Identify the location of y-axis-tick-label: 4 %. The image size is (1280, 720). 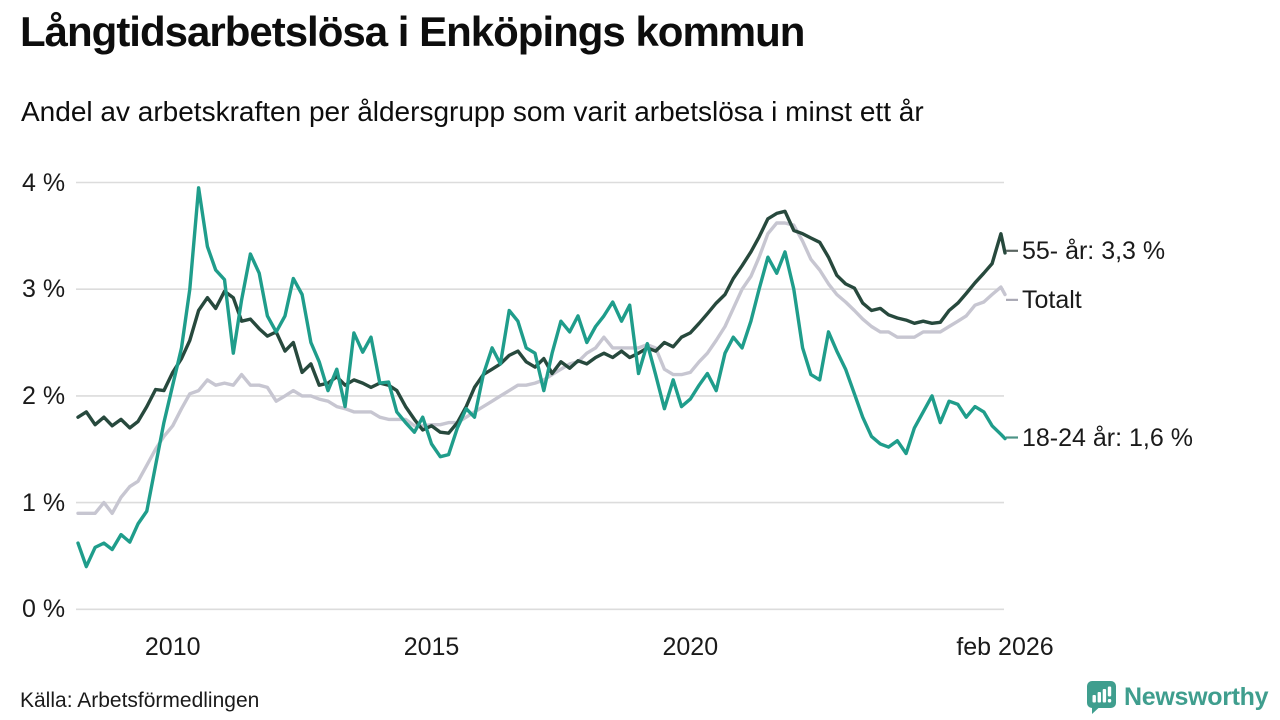
(44, 182).